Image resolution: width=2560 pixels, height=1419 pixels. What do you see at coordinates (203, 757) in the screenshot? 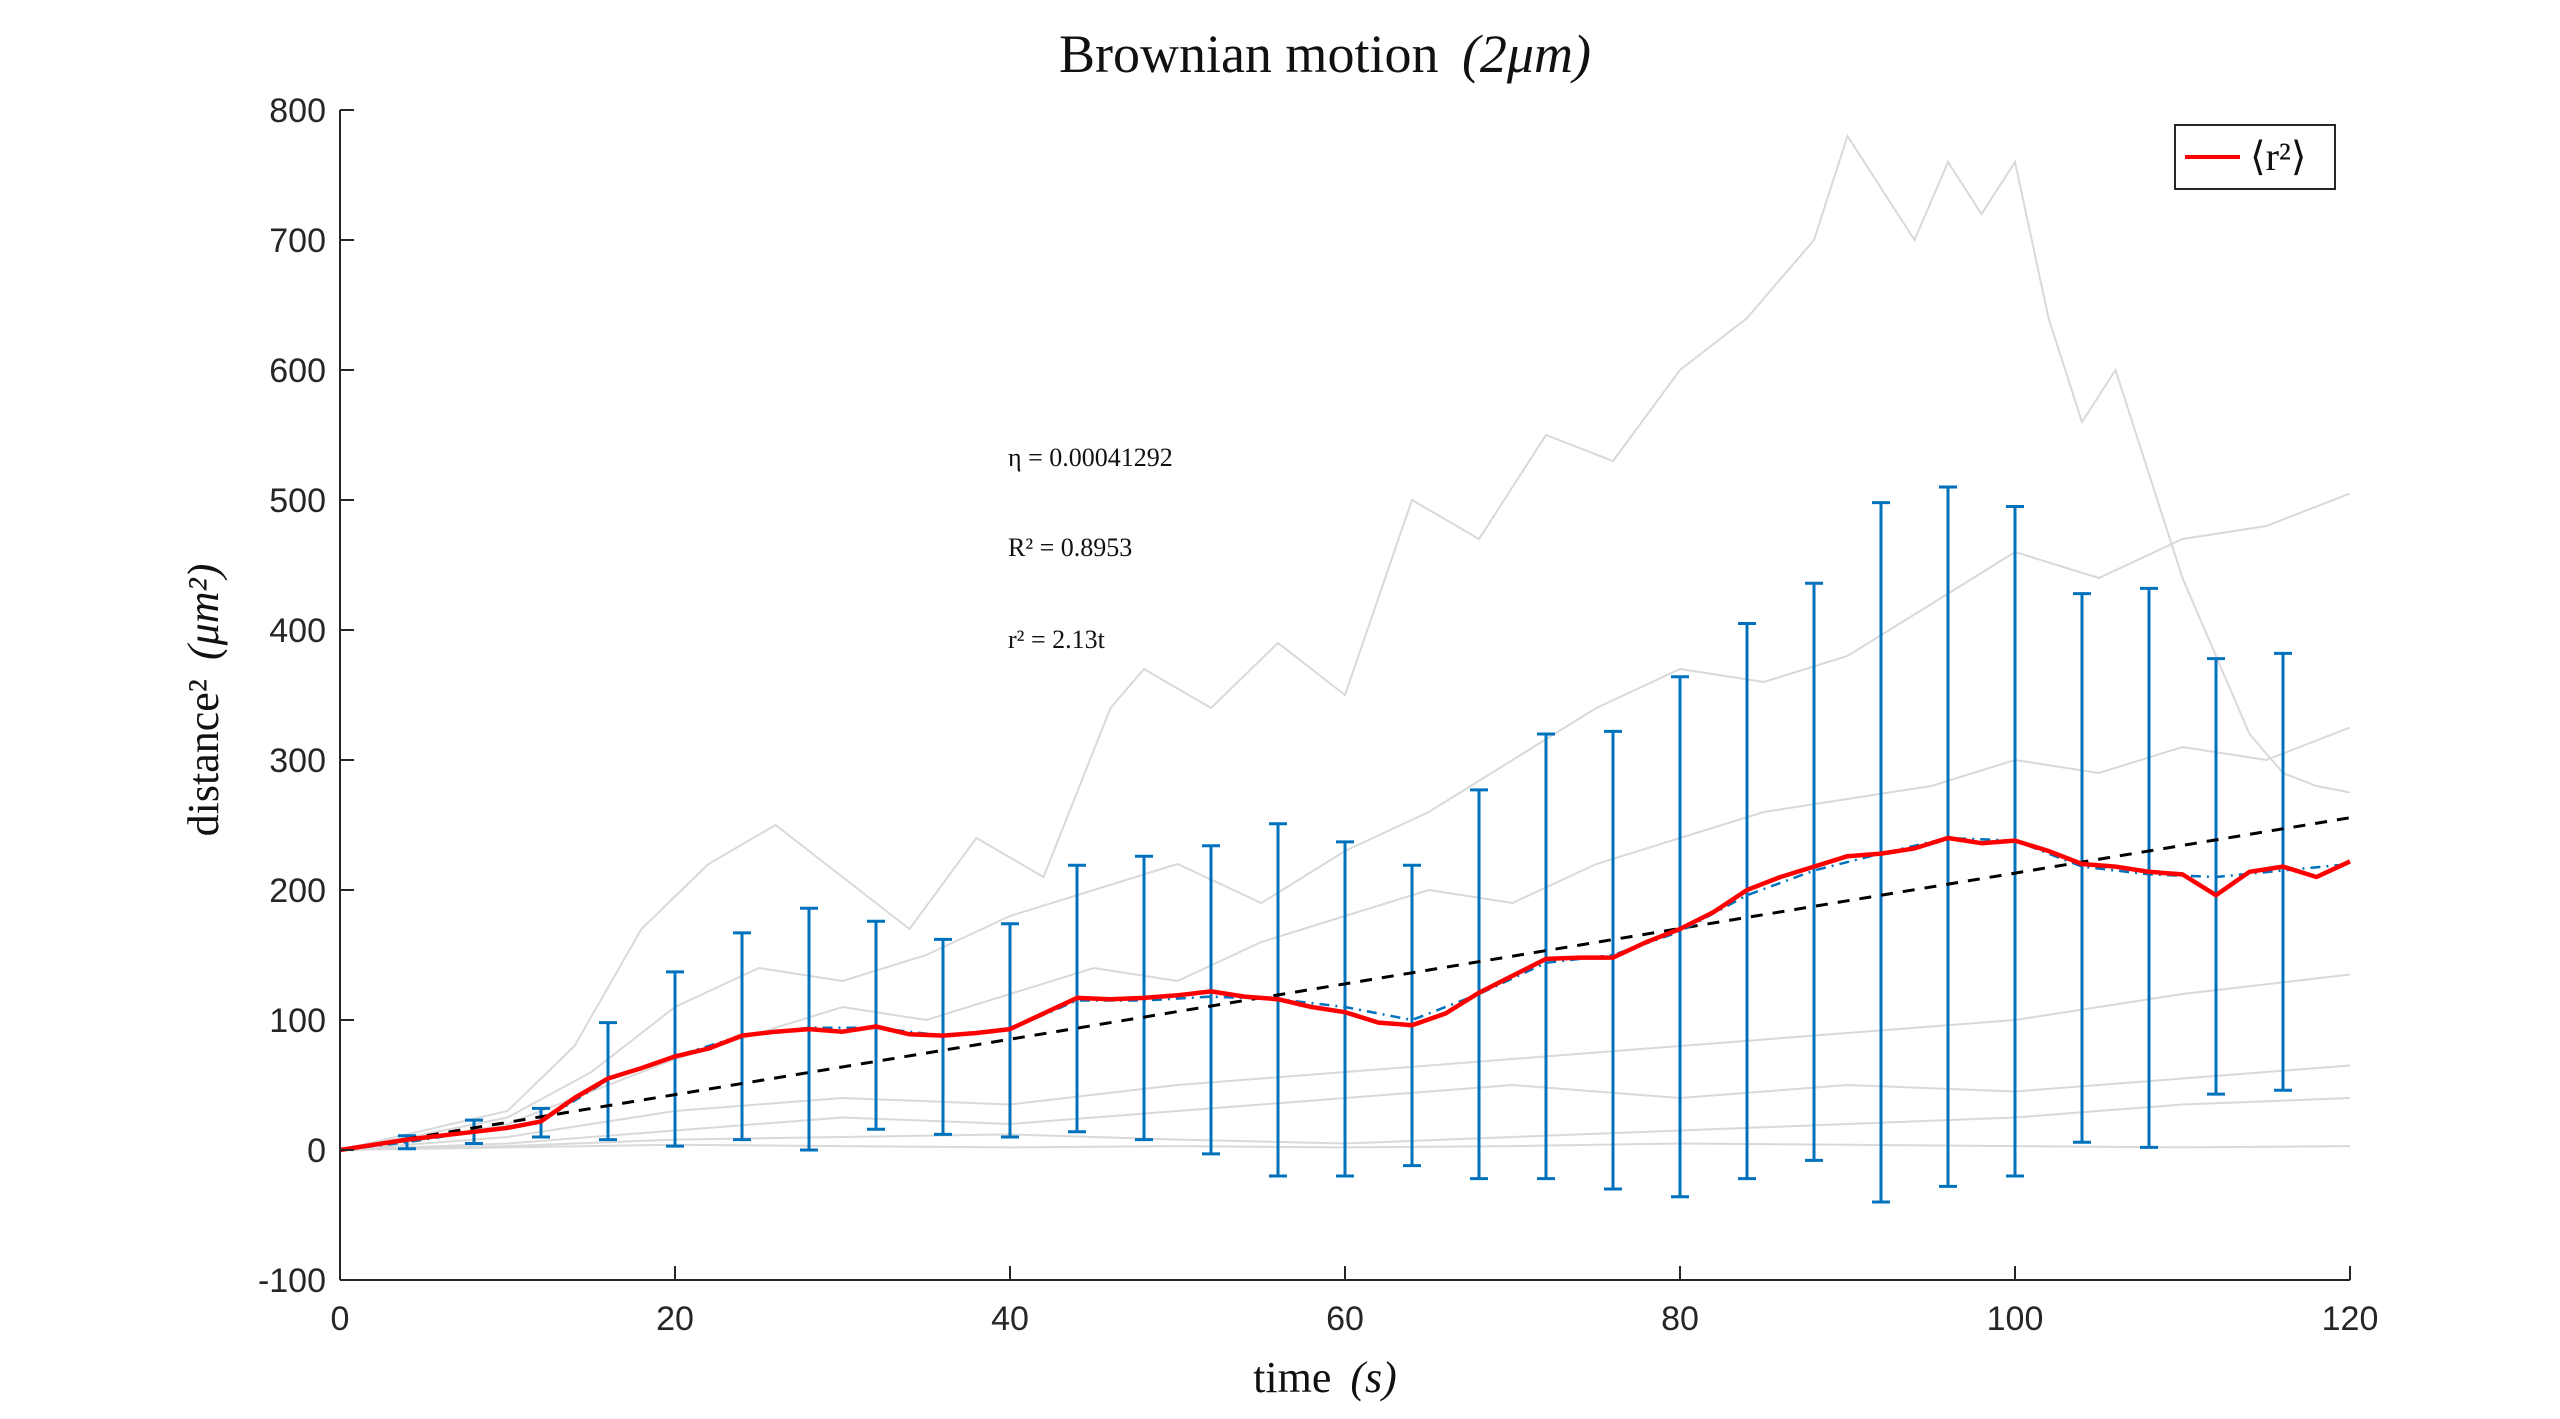
I see `y-axis-label-text: distance²` at bounding box center [203, 757].